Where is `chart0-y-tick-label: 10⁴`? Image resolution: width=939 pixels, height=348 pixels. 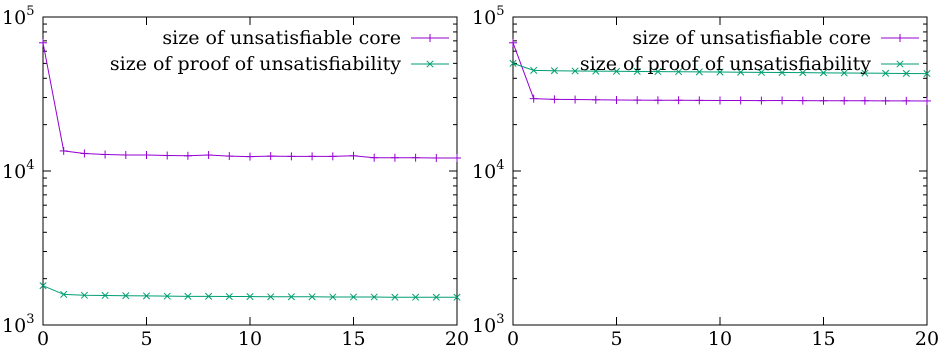
chart0-y-tick-label: 10⁴ is located at coordinates (18, 170).